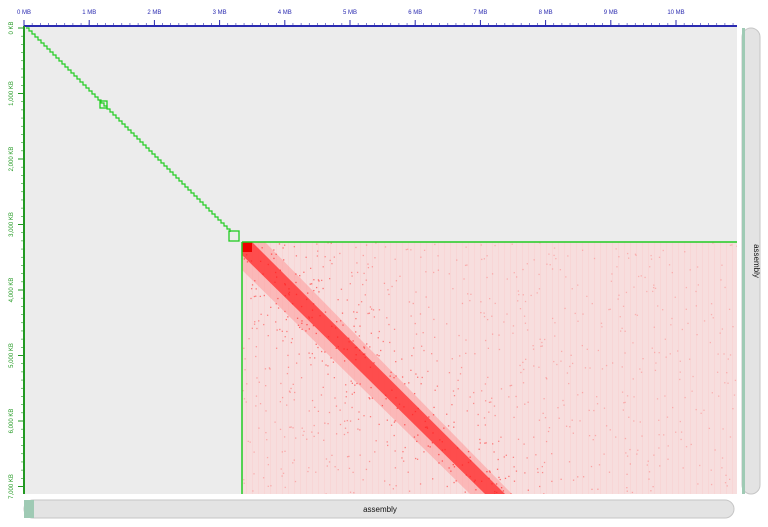 This screenshot has height=527, width=768. What do you see at coordinates (415, 13) in the screenshot?
I see `x-tick-label: 6 MB` at bounding box center [415, 13].